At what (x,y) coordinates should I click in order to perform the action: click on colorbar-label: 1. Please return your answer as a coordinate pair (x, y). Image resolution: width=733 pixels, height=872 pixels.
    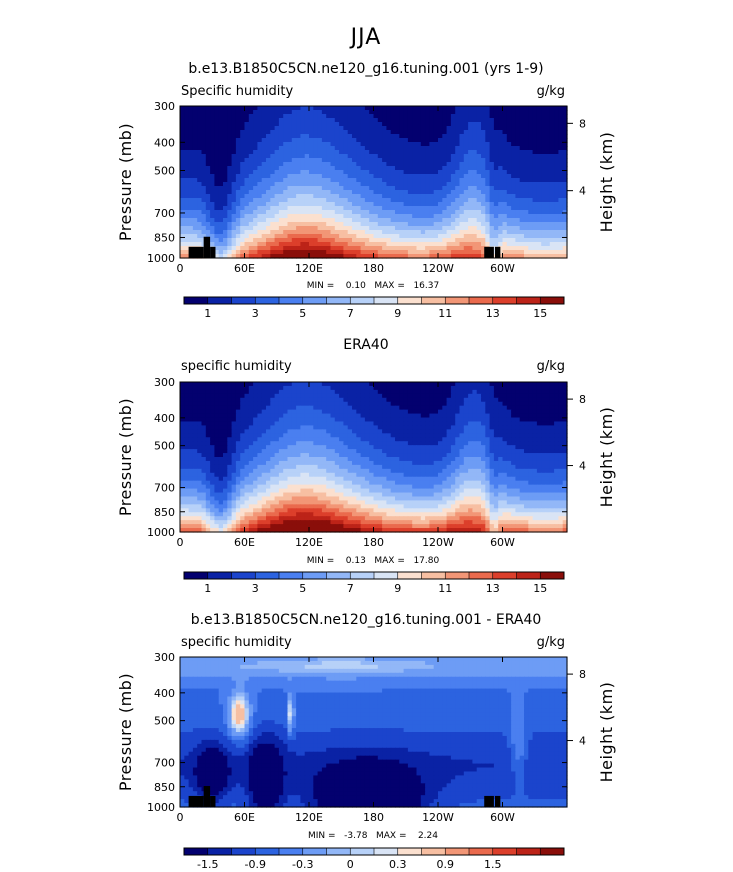
    Looking at the image, I should click on (207, 313).